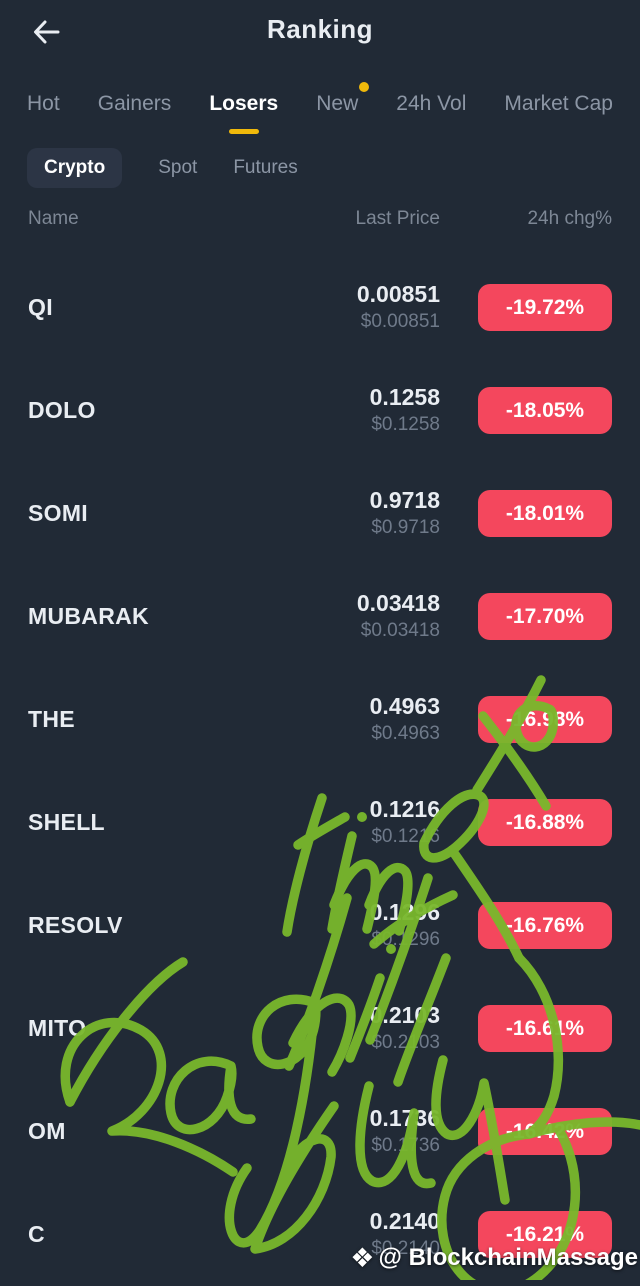  I want to click on tab-market-cap: Market Cap, so click(558, 103).